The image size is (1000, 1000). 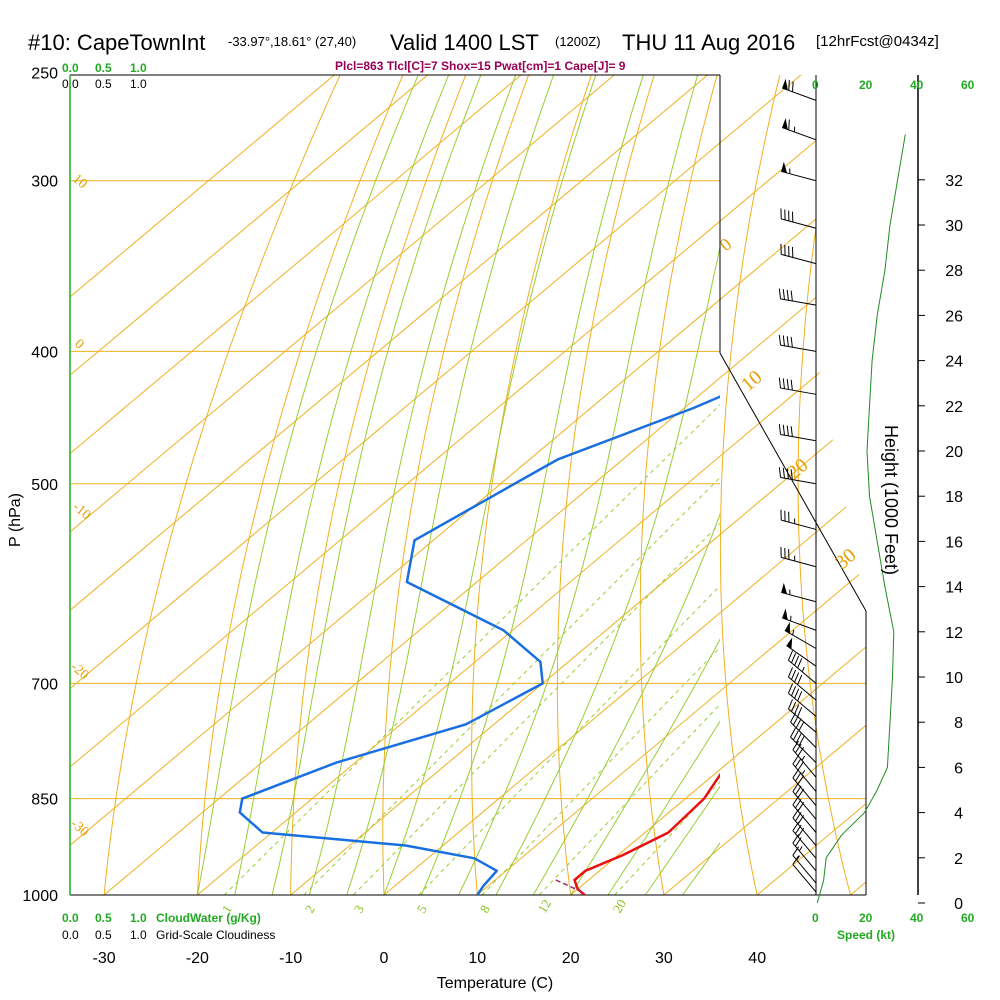 I want to click on height-tick-label: 26, so click(x=954, y=316).